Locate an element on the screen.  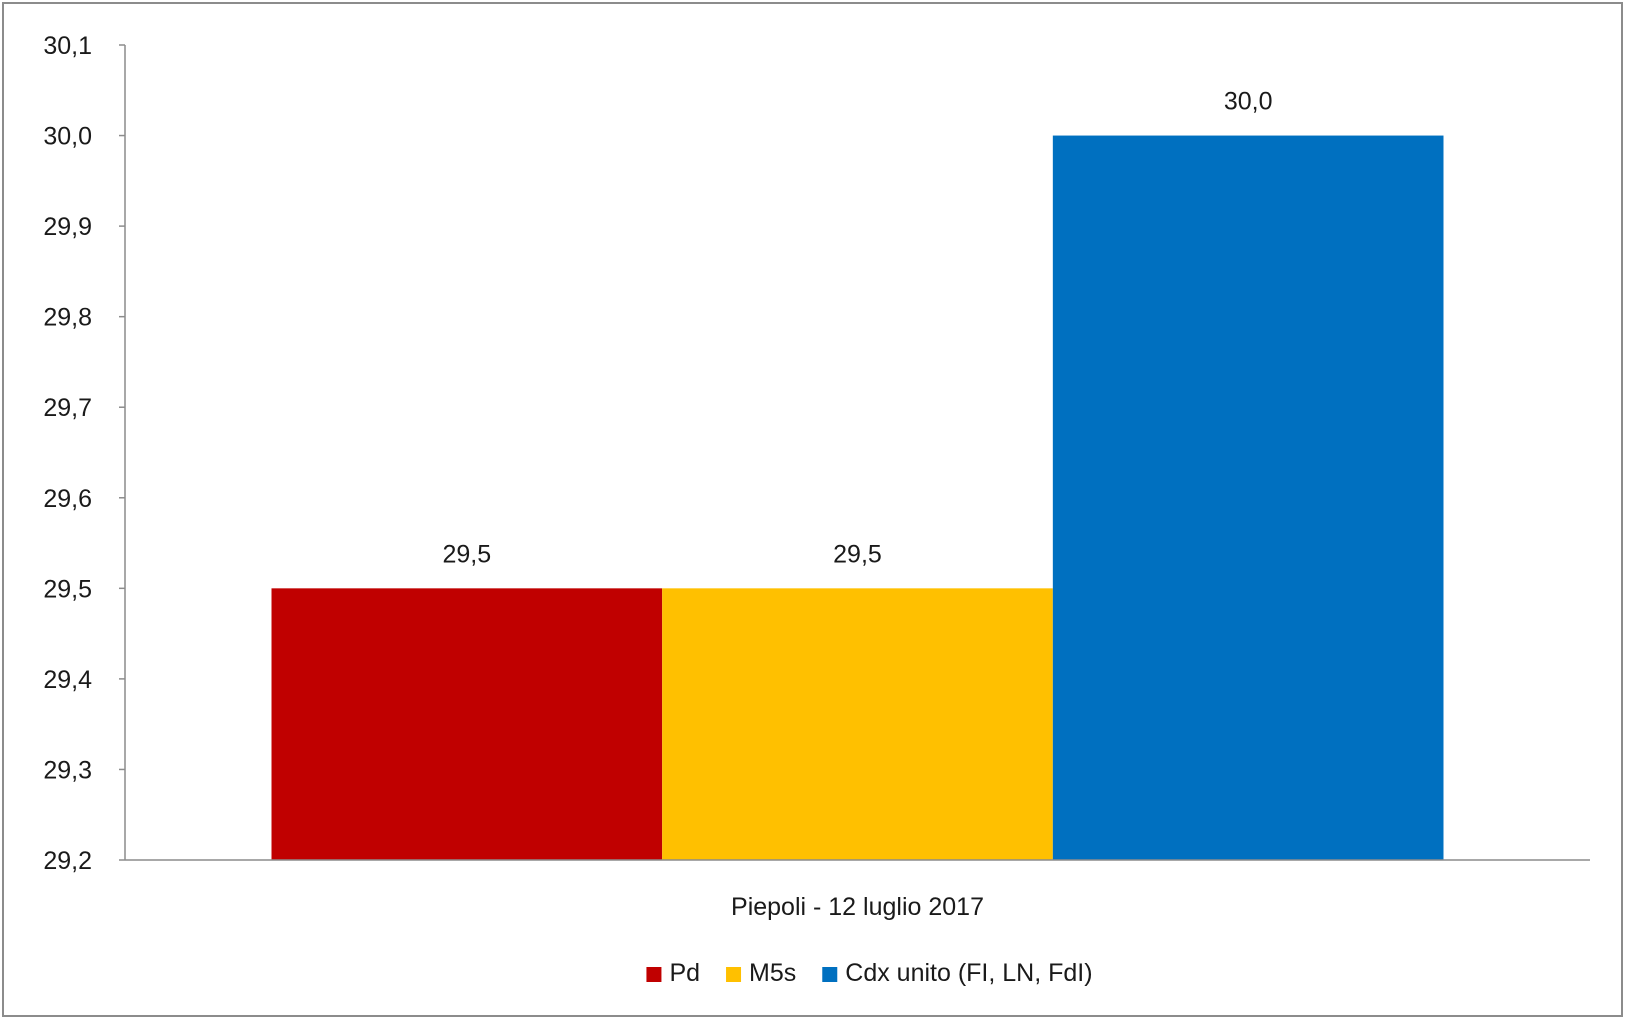
y-tick-label: 30,0 is located at coordinates (67, 137).